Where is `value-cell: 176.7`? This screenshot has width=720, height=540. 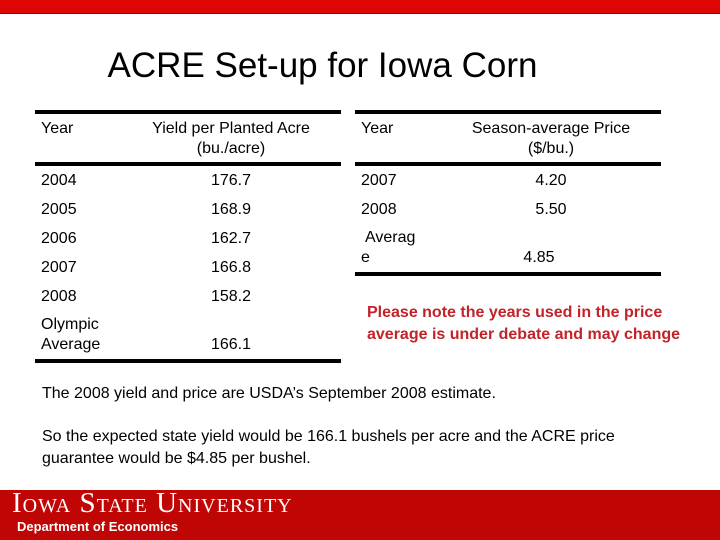 value-cell: 176.7 is located at coordinates (231, 180).